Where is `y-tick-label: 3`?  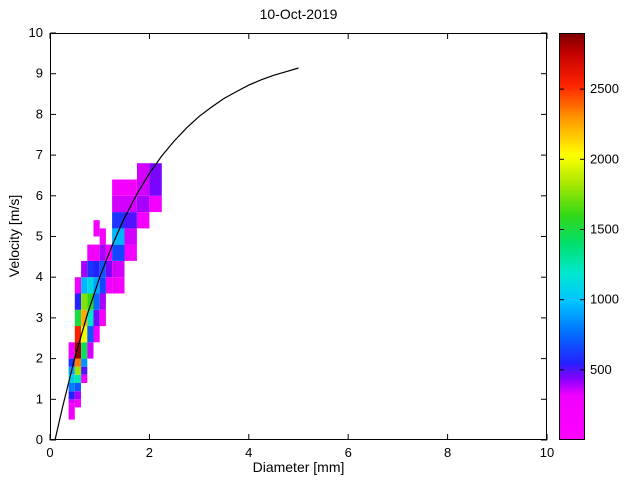 y-tick-label: 3 is located at coordinates (39, 317).